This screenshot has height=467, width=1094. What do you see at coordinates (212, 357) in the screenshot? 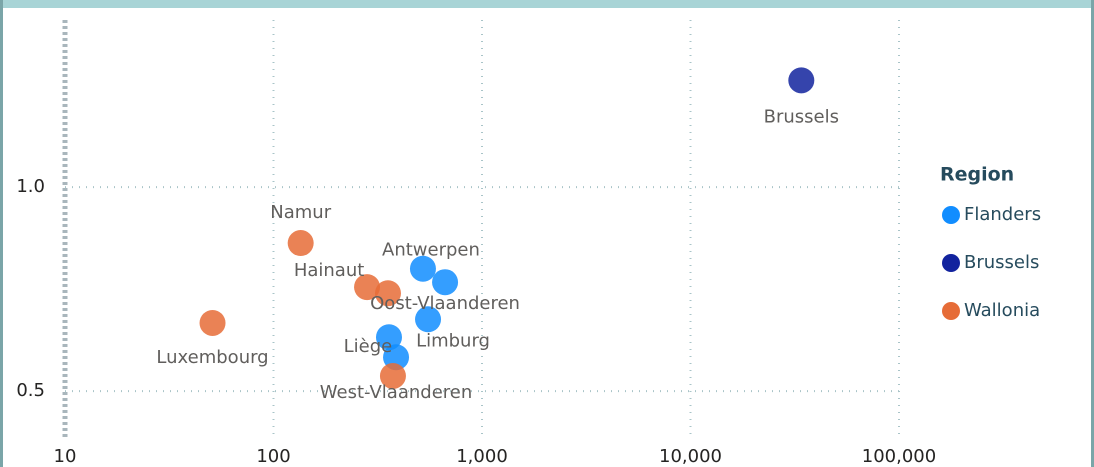
I see `data-label: Luxembourg` at bounding box center [212, 357].